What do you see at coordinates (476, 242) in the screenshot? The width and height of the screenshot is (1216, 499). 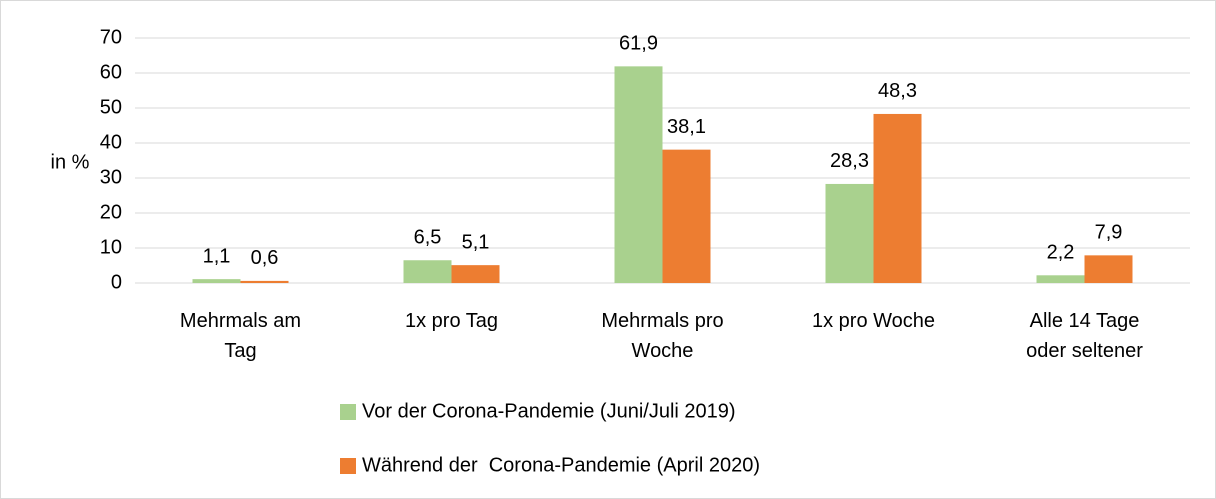 I see `value-label: 5,1` at bounding box center [476, 242].